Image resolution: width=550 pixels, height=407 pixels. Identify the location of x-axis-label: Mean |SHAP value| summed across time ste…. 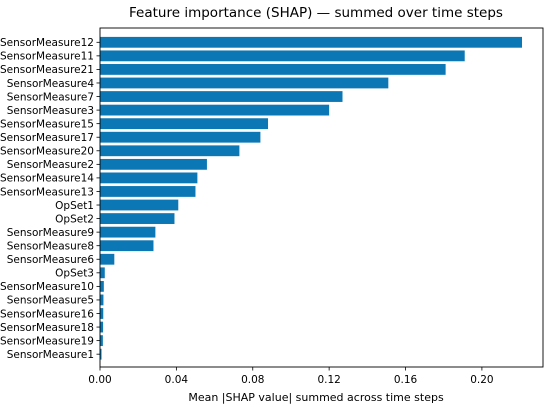
(316, 397).